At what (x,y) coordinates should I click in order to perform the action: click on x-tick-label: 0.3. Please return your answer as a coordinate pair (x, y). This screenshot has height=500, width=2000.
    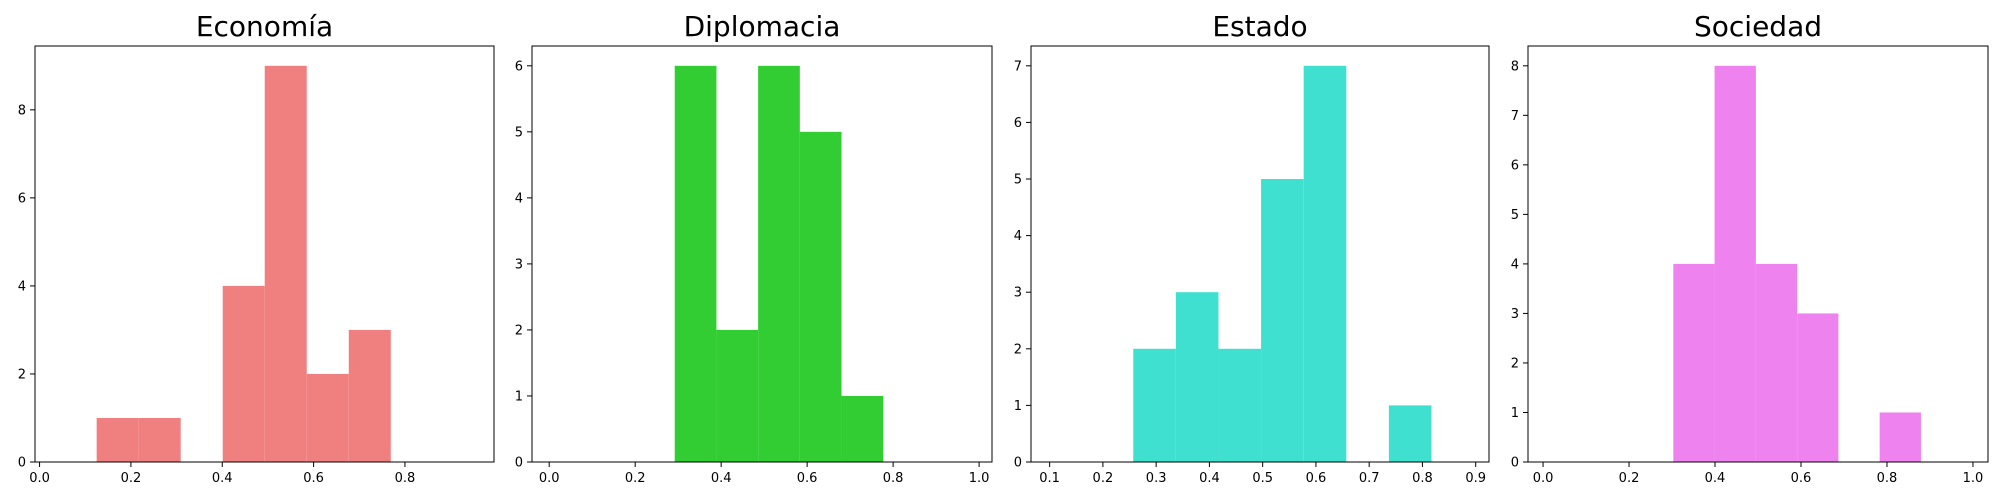
    Looking at the image, I should click on (1156, 478).